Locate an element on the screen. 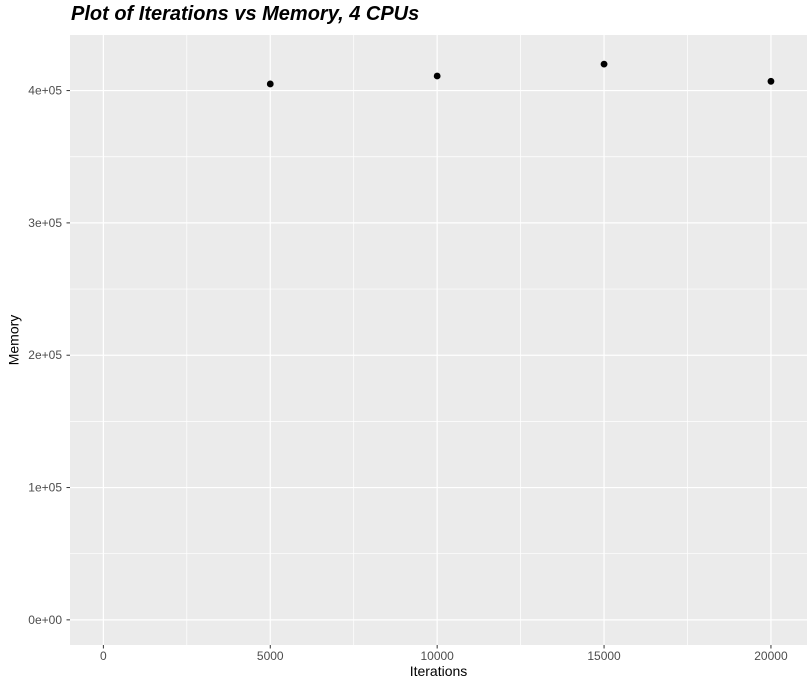 The width and height of the screenshot is (812, 685). y-tick-label: 1e+05 is located at coordinates (45, 488).